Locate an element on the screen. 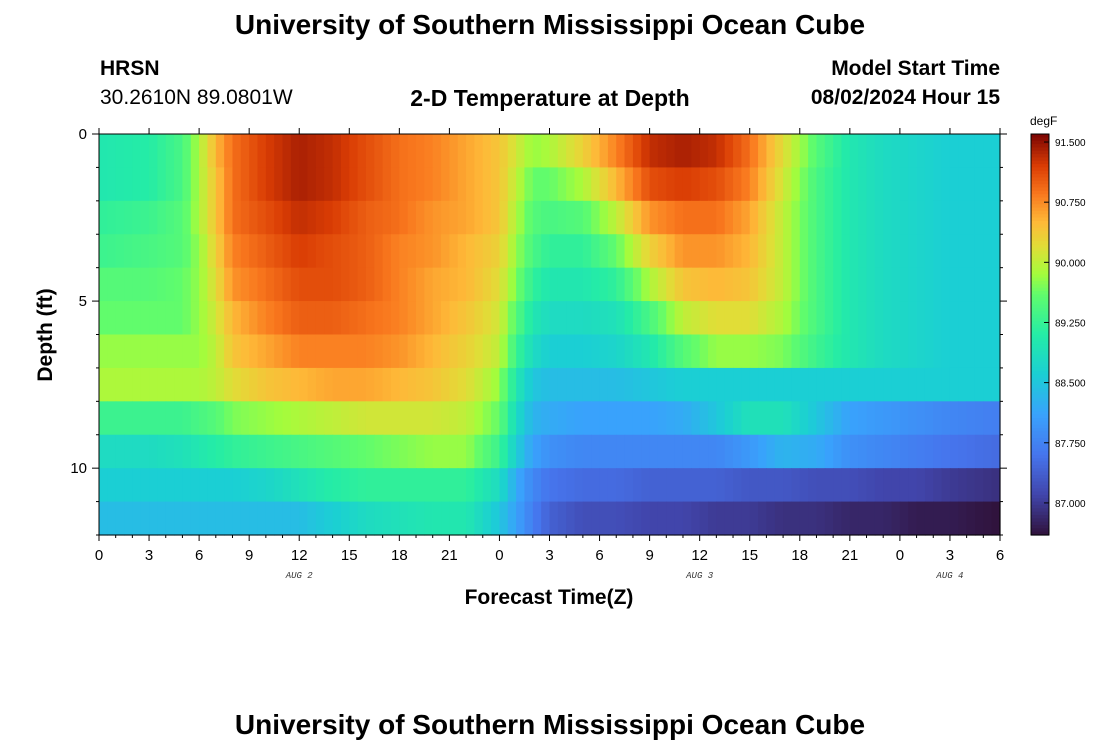  x-tick-label: 3 is located at coordinates (549, 555).